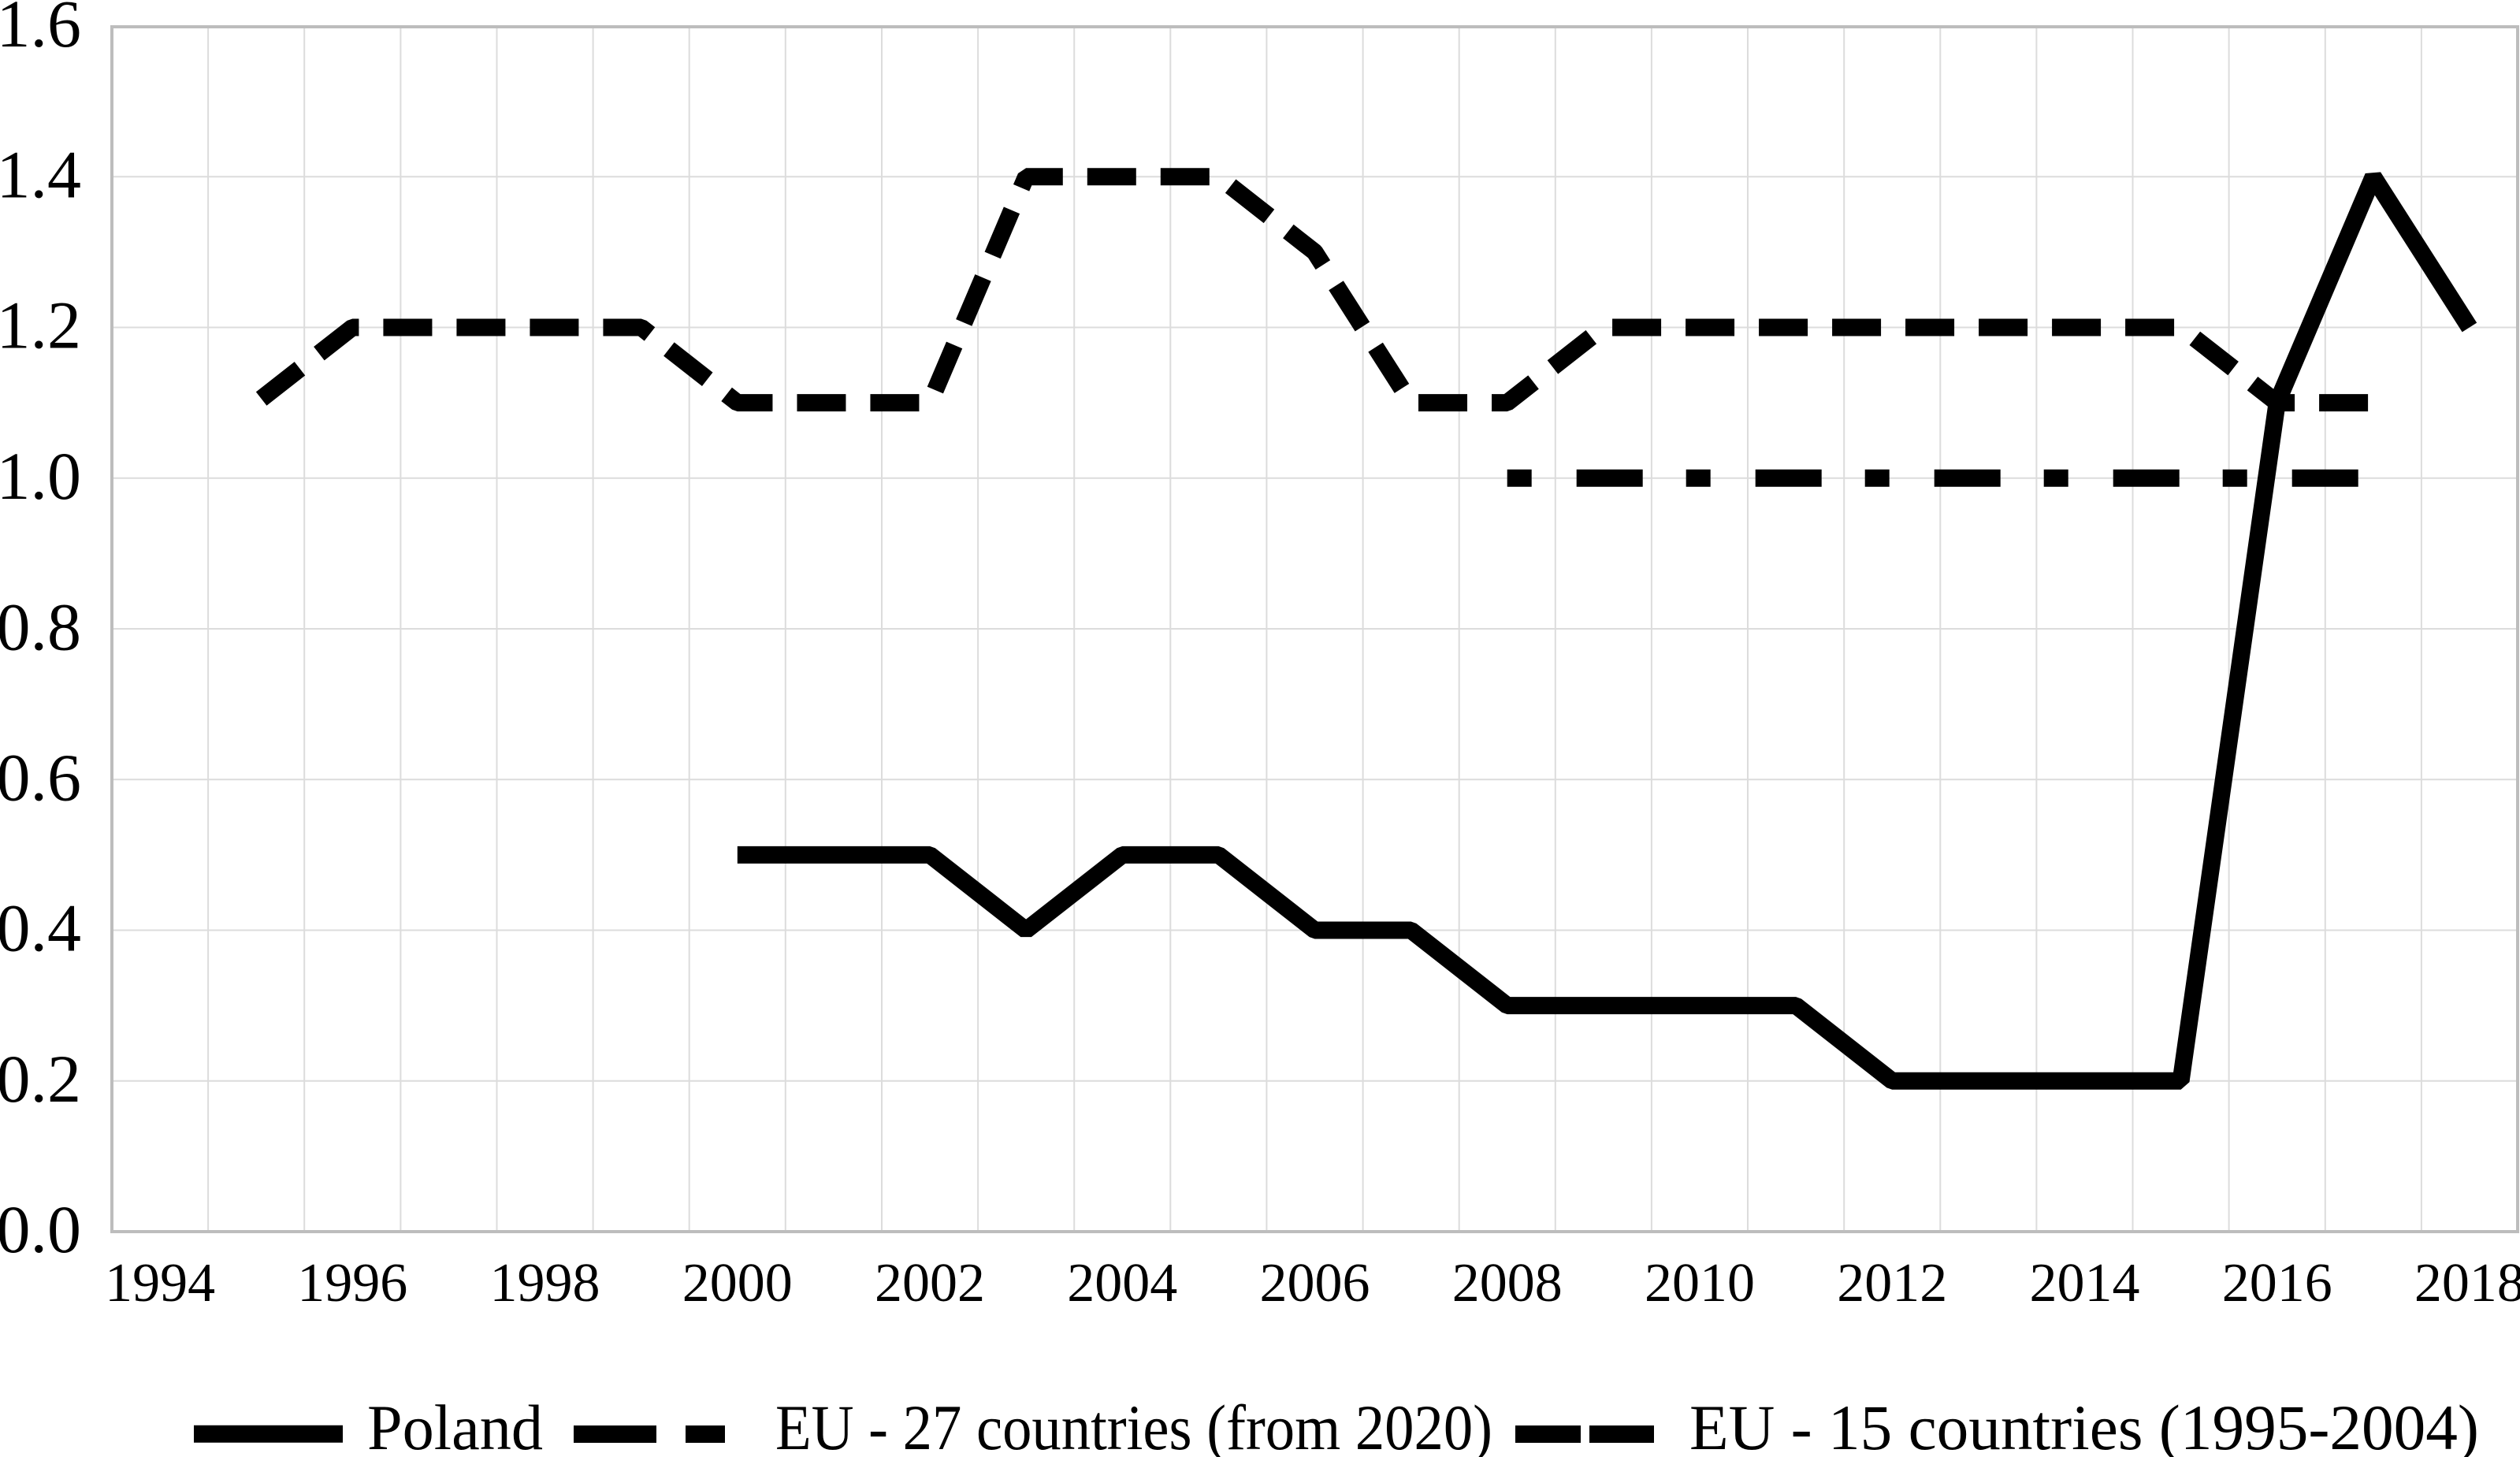  What do you see at coordinates (1133, 1424) in the screenshot?
I see `svg-text: EU - 27 countries (from 2020)` at bounding box center [1133, 1424].